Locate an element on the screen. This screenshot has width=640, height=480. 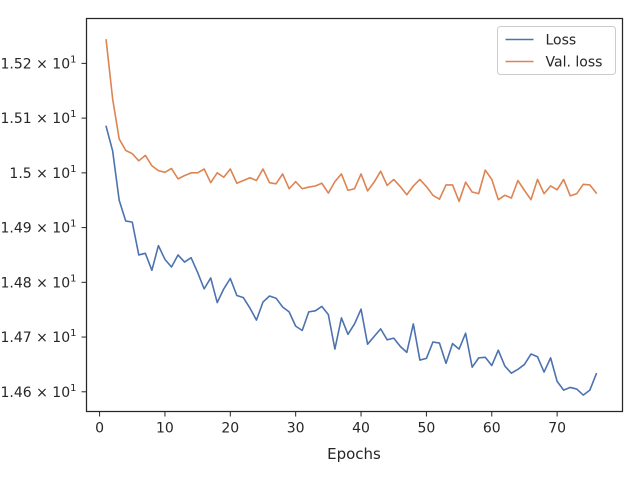
legend-box is located at coordinates (556, 50).